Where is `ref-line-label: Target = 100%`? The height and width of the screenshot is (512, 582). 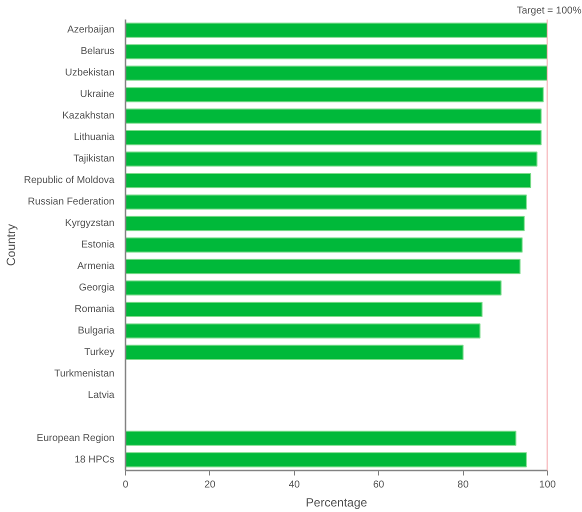 ref-line-label: Target = 100% is located at coordinates (549, 11).